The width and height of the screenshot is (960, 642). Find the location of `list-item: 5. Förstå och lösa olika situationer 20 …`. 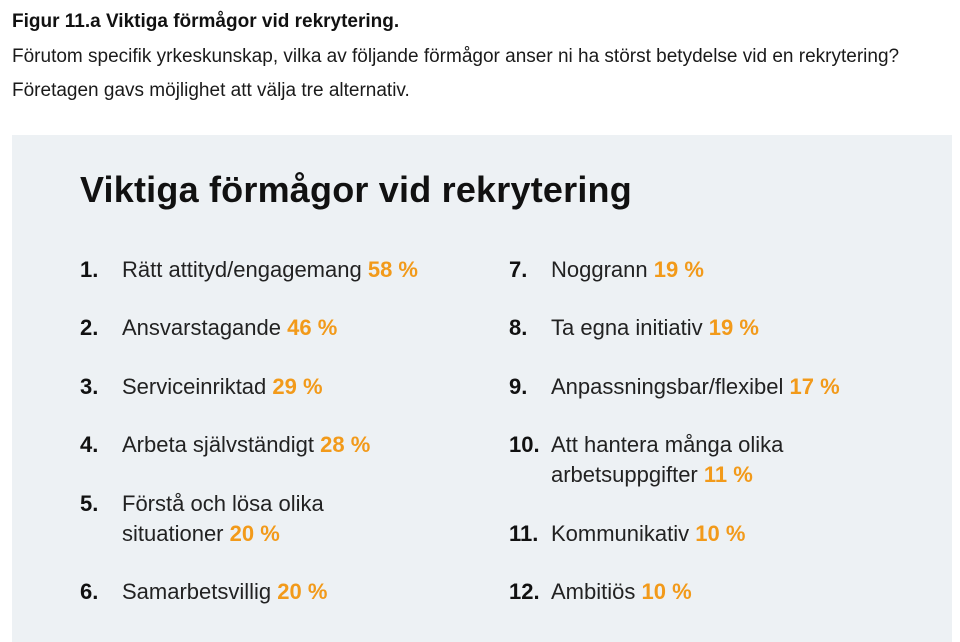

list-item: 5. Förstå och lösa olika situationer 20 … is located at coordinates (225, 519).